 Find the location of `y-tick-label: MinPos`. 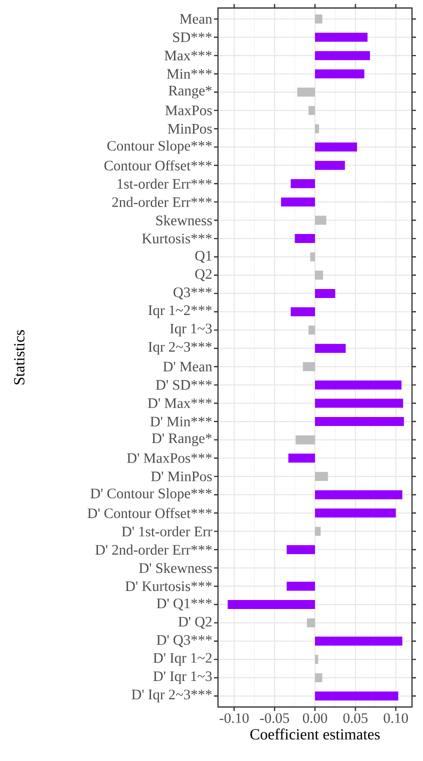

y-tick-label: MinPos is located at coordinates (190, 129).